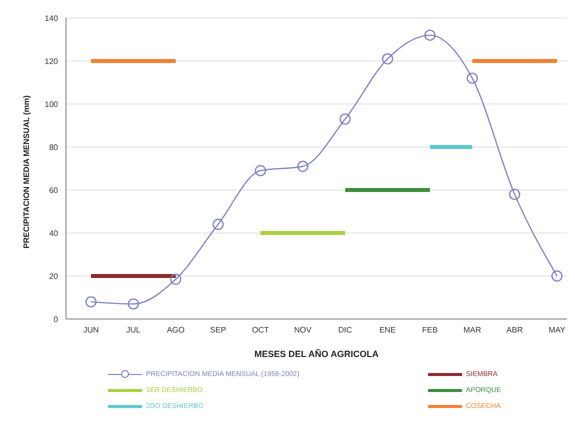 Image resolution: width=575 pixels, height=433 pixels. Describe the element at coordinates (175, 330) in the screenshot. I see `x-tick-label: AGO` at that location.